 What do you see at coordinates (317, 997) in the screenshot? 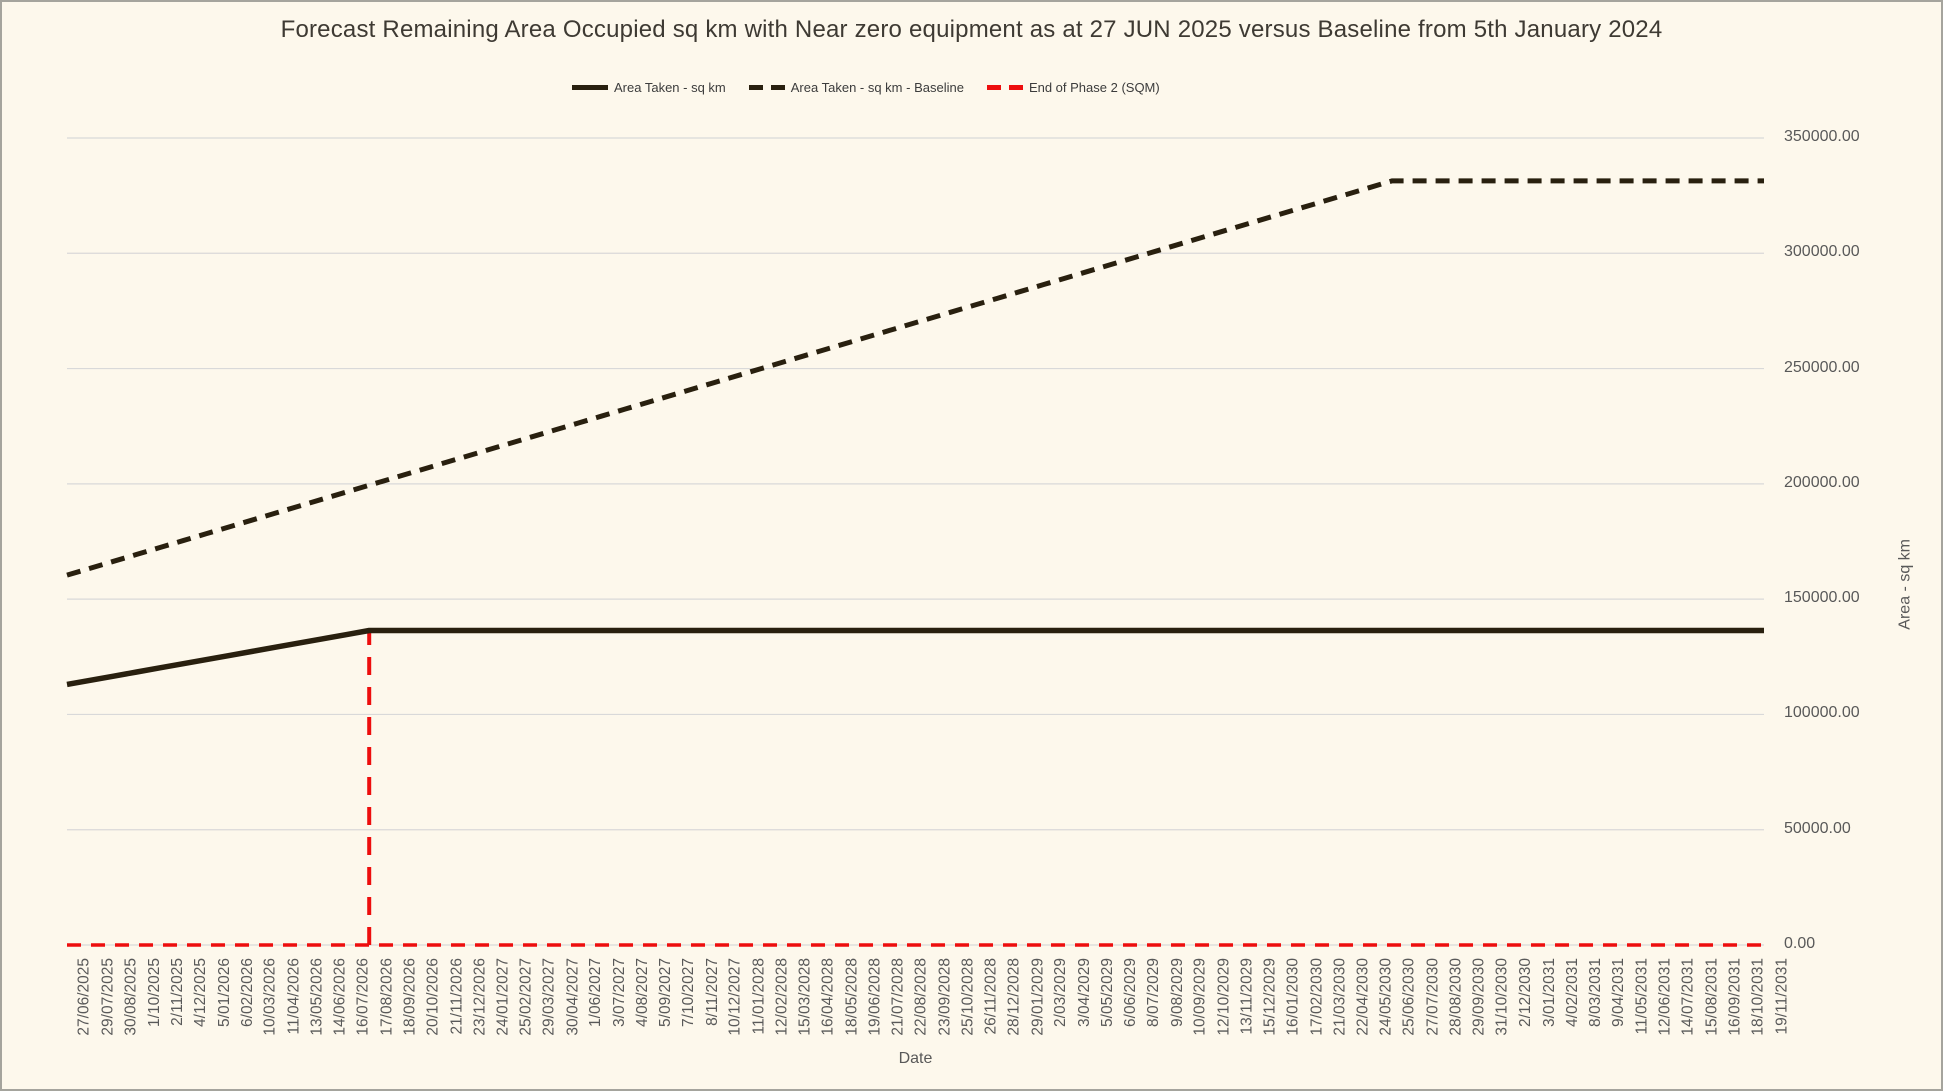
I see `x-tick-label: 13/05/2026` at bounding box center [317, 997].